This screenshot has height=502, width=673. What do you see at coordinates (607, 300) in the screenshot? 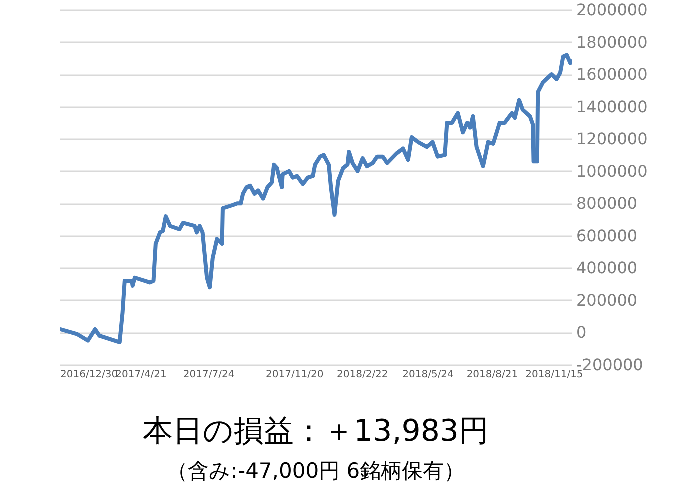
I see `y-tick-label: 200000` at bounding box center [607, 300].